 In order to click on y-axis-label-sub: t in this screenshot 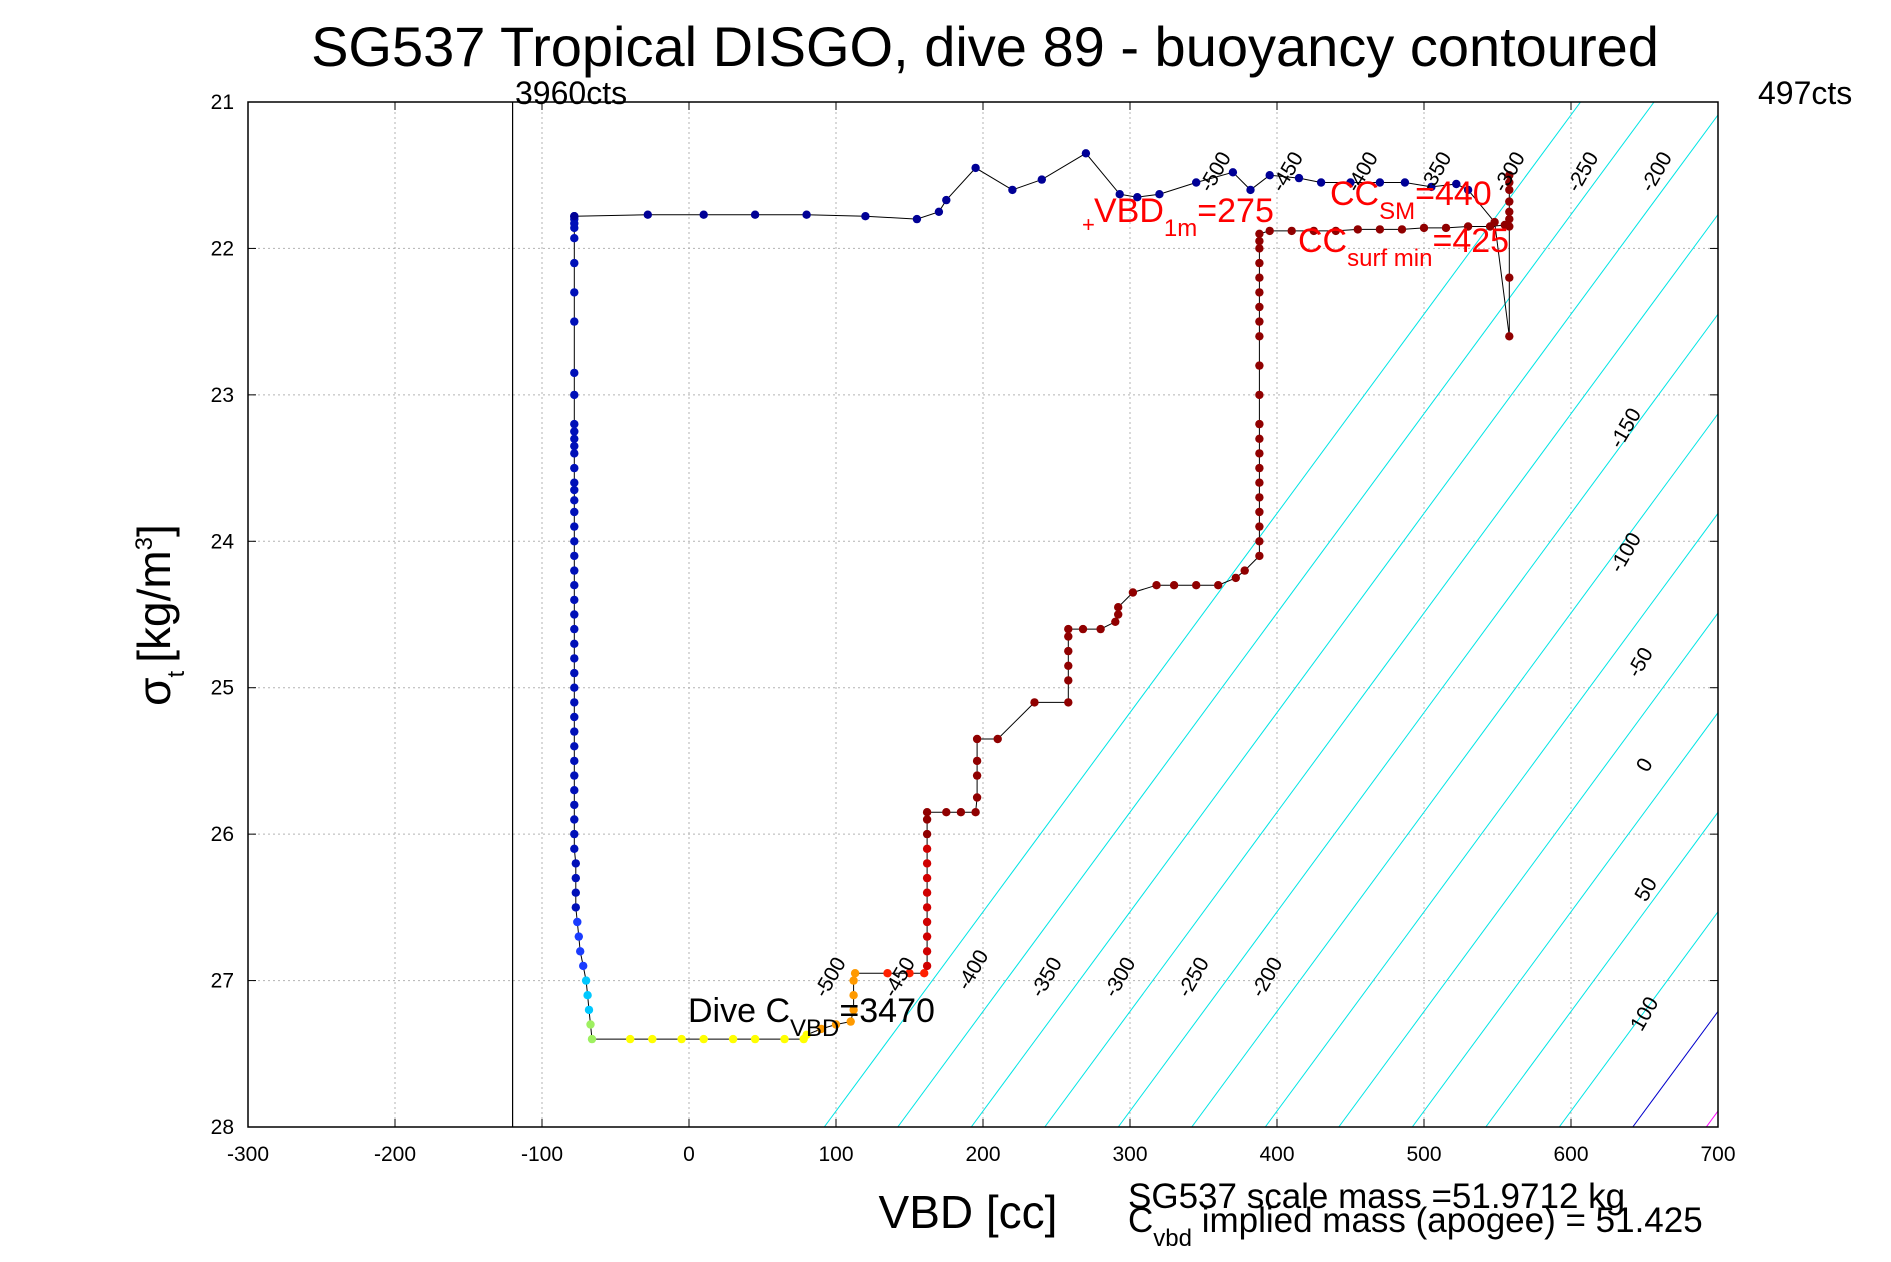, I will do `click(176, 673)`.